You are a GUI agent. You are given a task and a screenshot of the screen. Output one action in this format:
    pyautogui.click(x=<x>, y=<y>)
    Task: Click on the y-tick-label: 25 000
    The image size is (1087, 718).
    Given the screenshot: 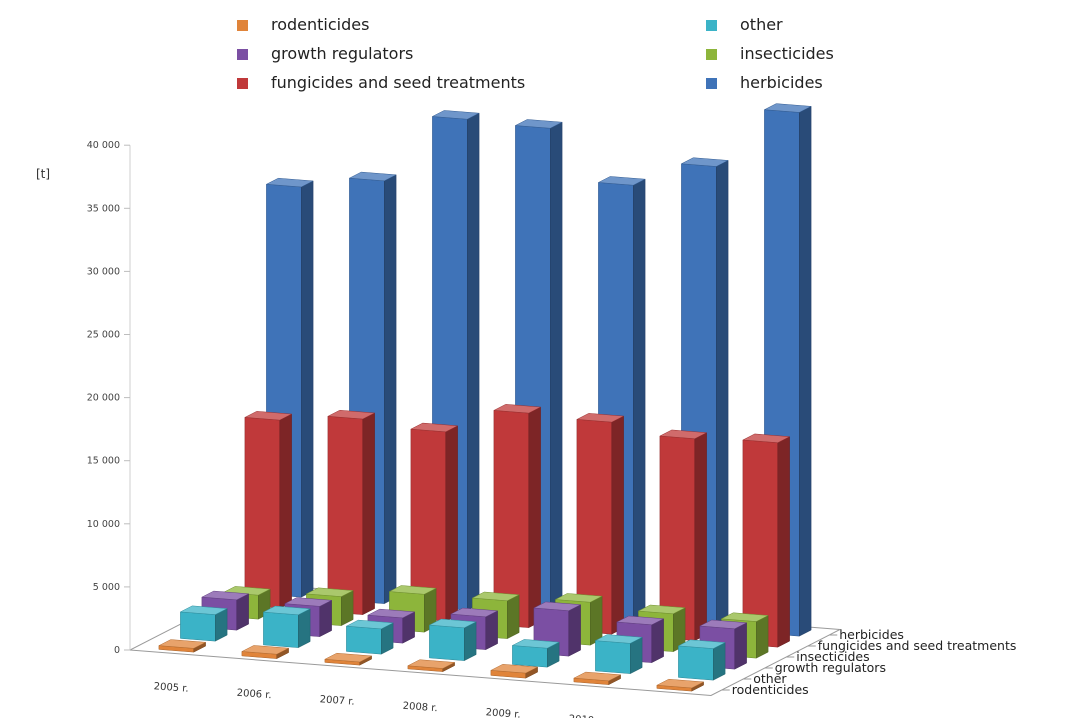 What is the action you would take?
    pyautogui.click(x=103, y=335)
    